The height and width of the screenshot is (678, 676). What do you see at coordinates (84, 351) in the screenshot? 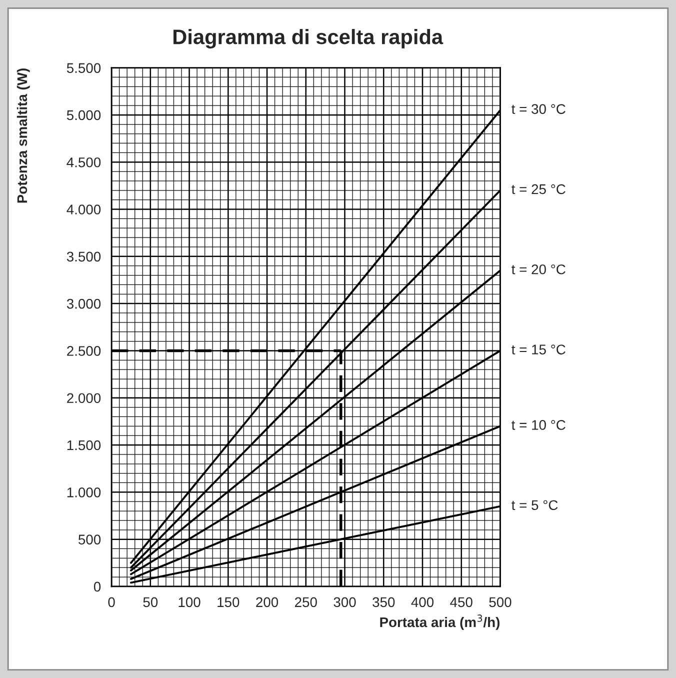
I see `y-tick-label: 2.500` at bounding box center [84, 351].